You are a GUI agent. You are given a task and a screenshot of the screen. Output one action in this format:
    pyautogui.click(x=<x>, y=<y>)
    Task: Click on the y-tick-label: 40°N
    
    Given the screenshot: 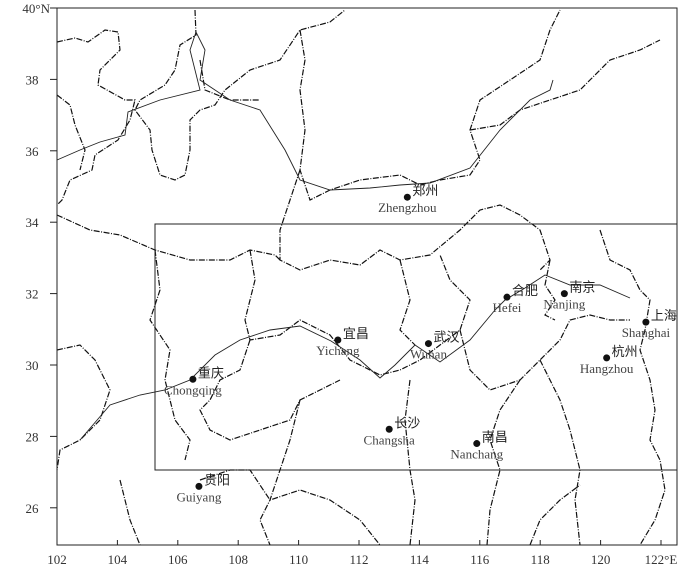 What is the action you would take?
    pyautogui.click(x=36, y=8)
    